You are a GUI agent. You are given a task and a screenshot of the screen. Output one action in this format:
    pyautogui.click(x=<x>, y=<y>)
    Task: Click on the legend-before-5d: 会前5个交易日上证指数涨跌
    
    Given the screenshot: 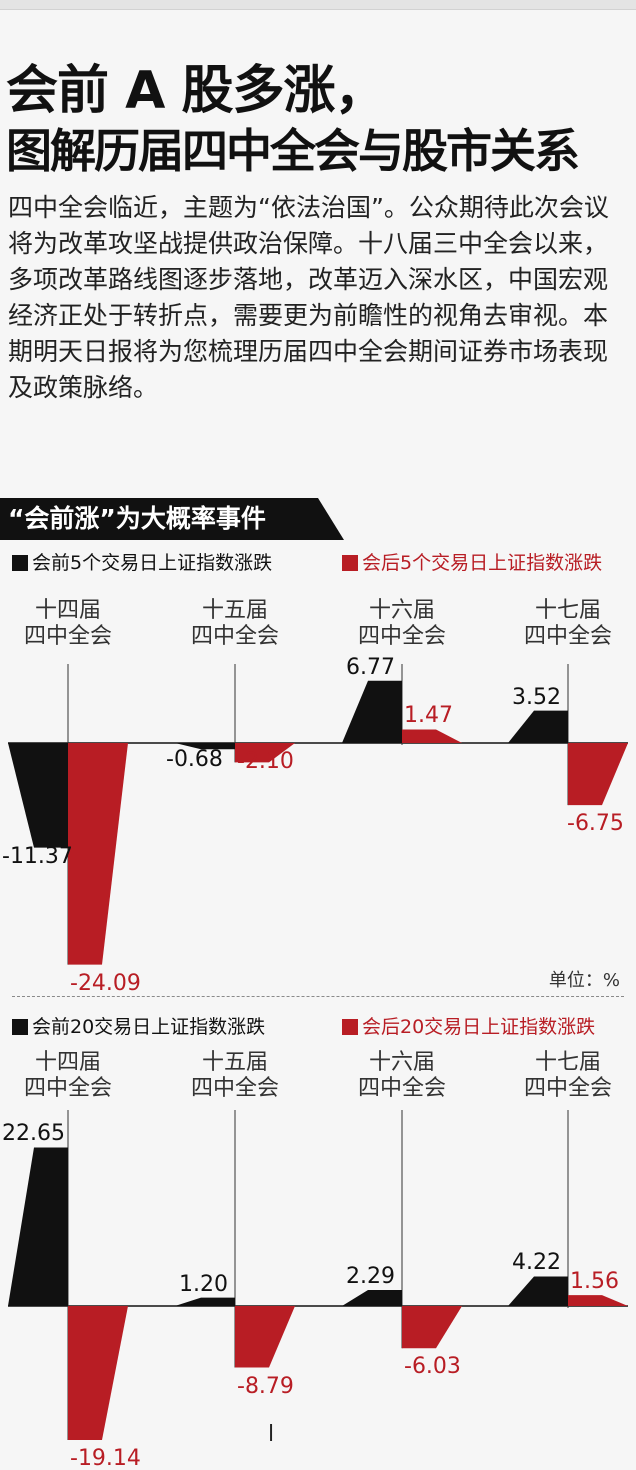 What is the action you would take?
    pyautogui.click(x=142, y=563)
    